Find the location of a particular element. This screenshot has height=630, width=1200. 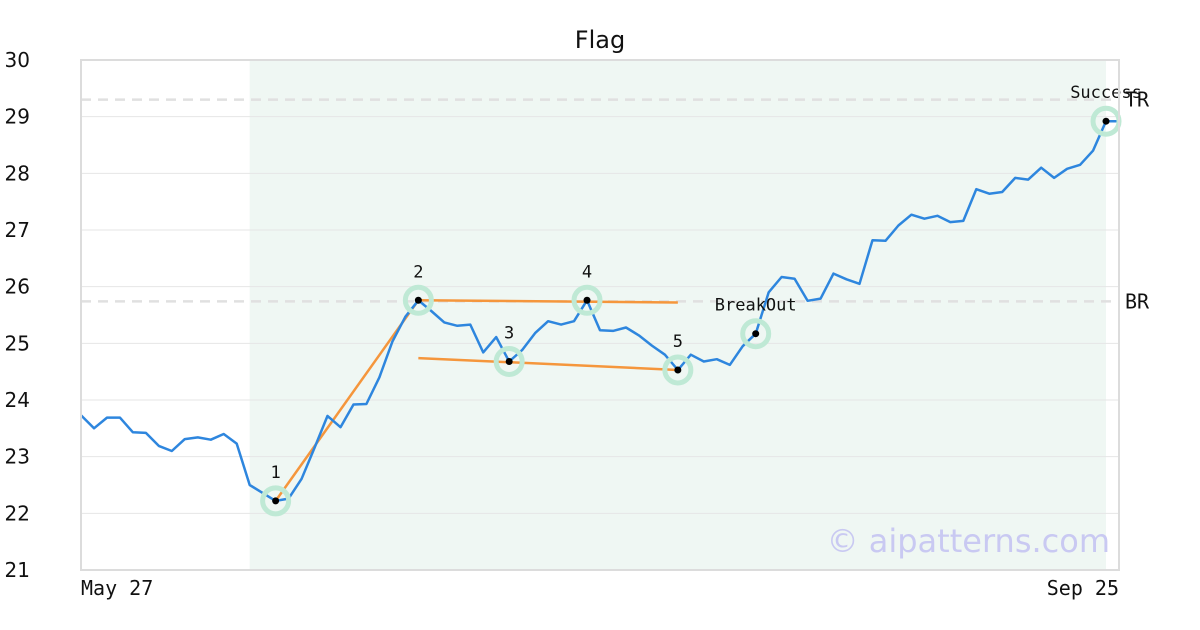

watermark: © aipatterns.com is located at coordinates (968, 541).